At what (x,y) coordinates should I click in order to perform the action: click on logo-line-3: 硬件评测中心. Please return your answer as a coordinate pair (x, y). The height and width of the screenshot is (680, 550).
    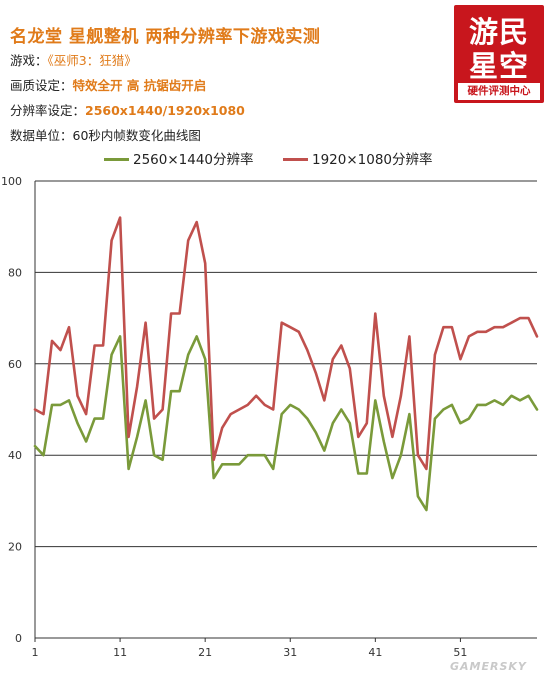
    Looking at the image, I should click on (499, 91).